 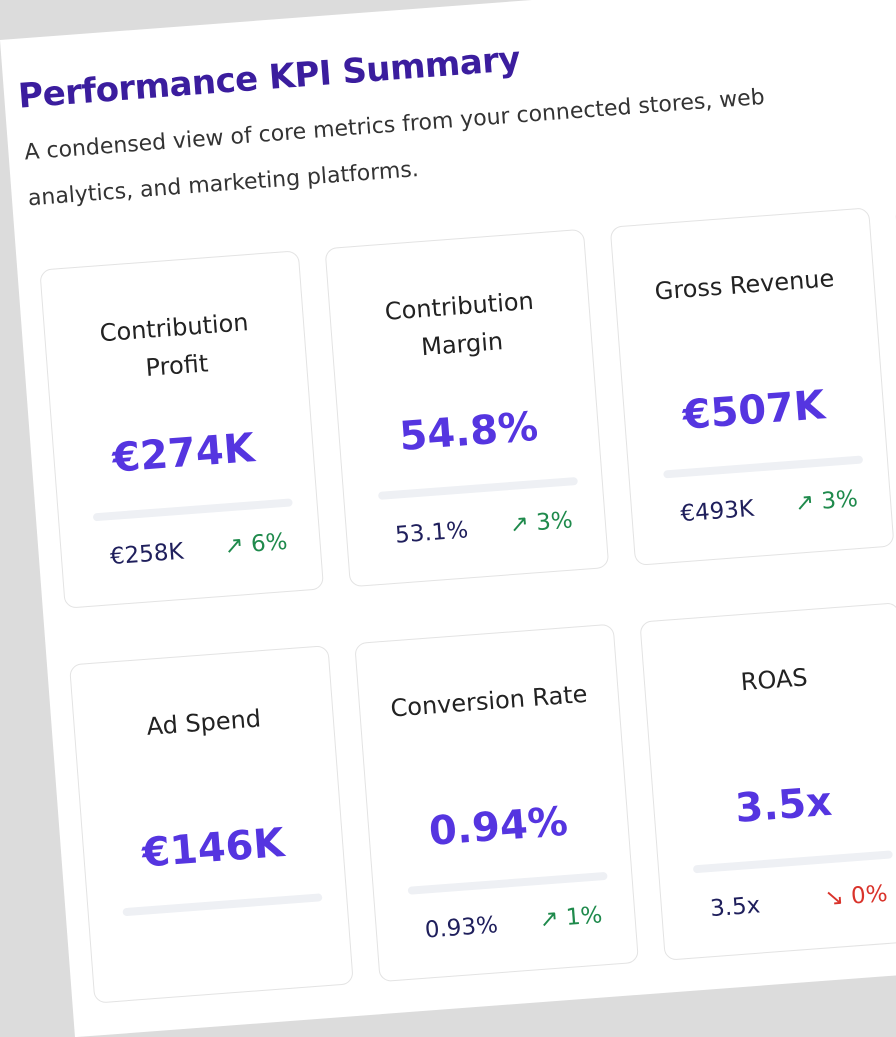 What do you see at coordinates (717, 511) in the screenshot?
I see `kpi-previous: €493K` at bounding box center [717, 511].